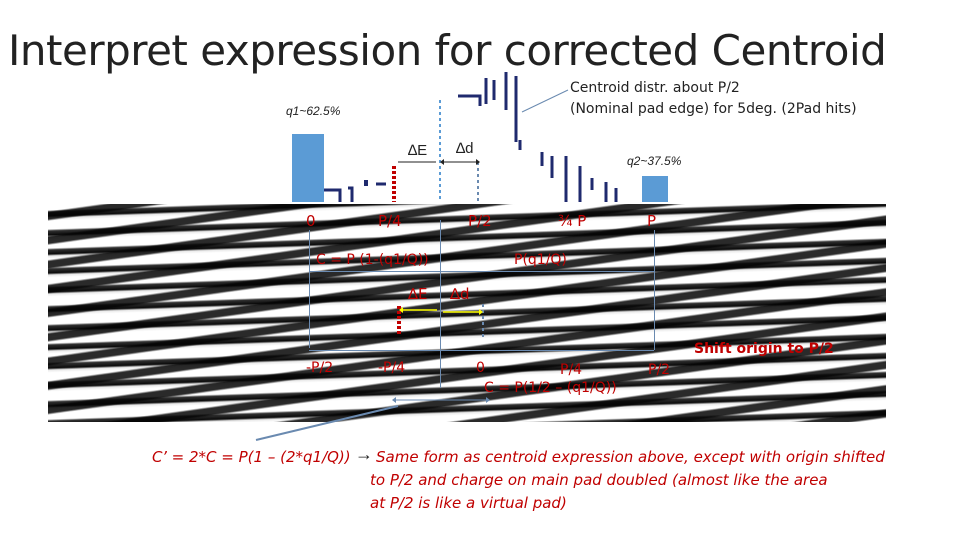 This screenshot has width=960, height=540. Describe the element at coordinates (654, 161) in the screenshot. I see `q2-label: q2~37.5%` at that location.